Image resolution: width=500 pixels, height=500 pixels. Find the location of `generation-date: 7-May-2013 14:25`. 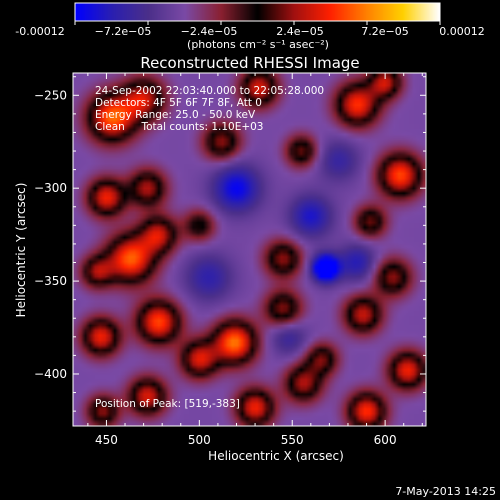

generation-date: 7-May-2013 14:25 is located at coordinates (445, 491).